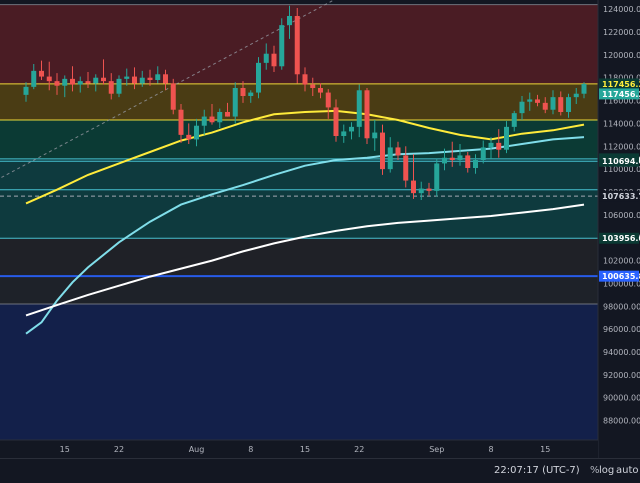 This screenshot has width=640, height=483. Describe the element at coordinates (621, 55) in the screenshot. I see `y-tick-label: 120000.00` at that location.